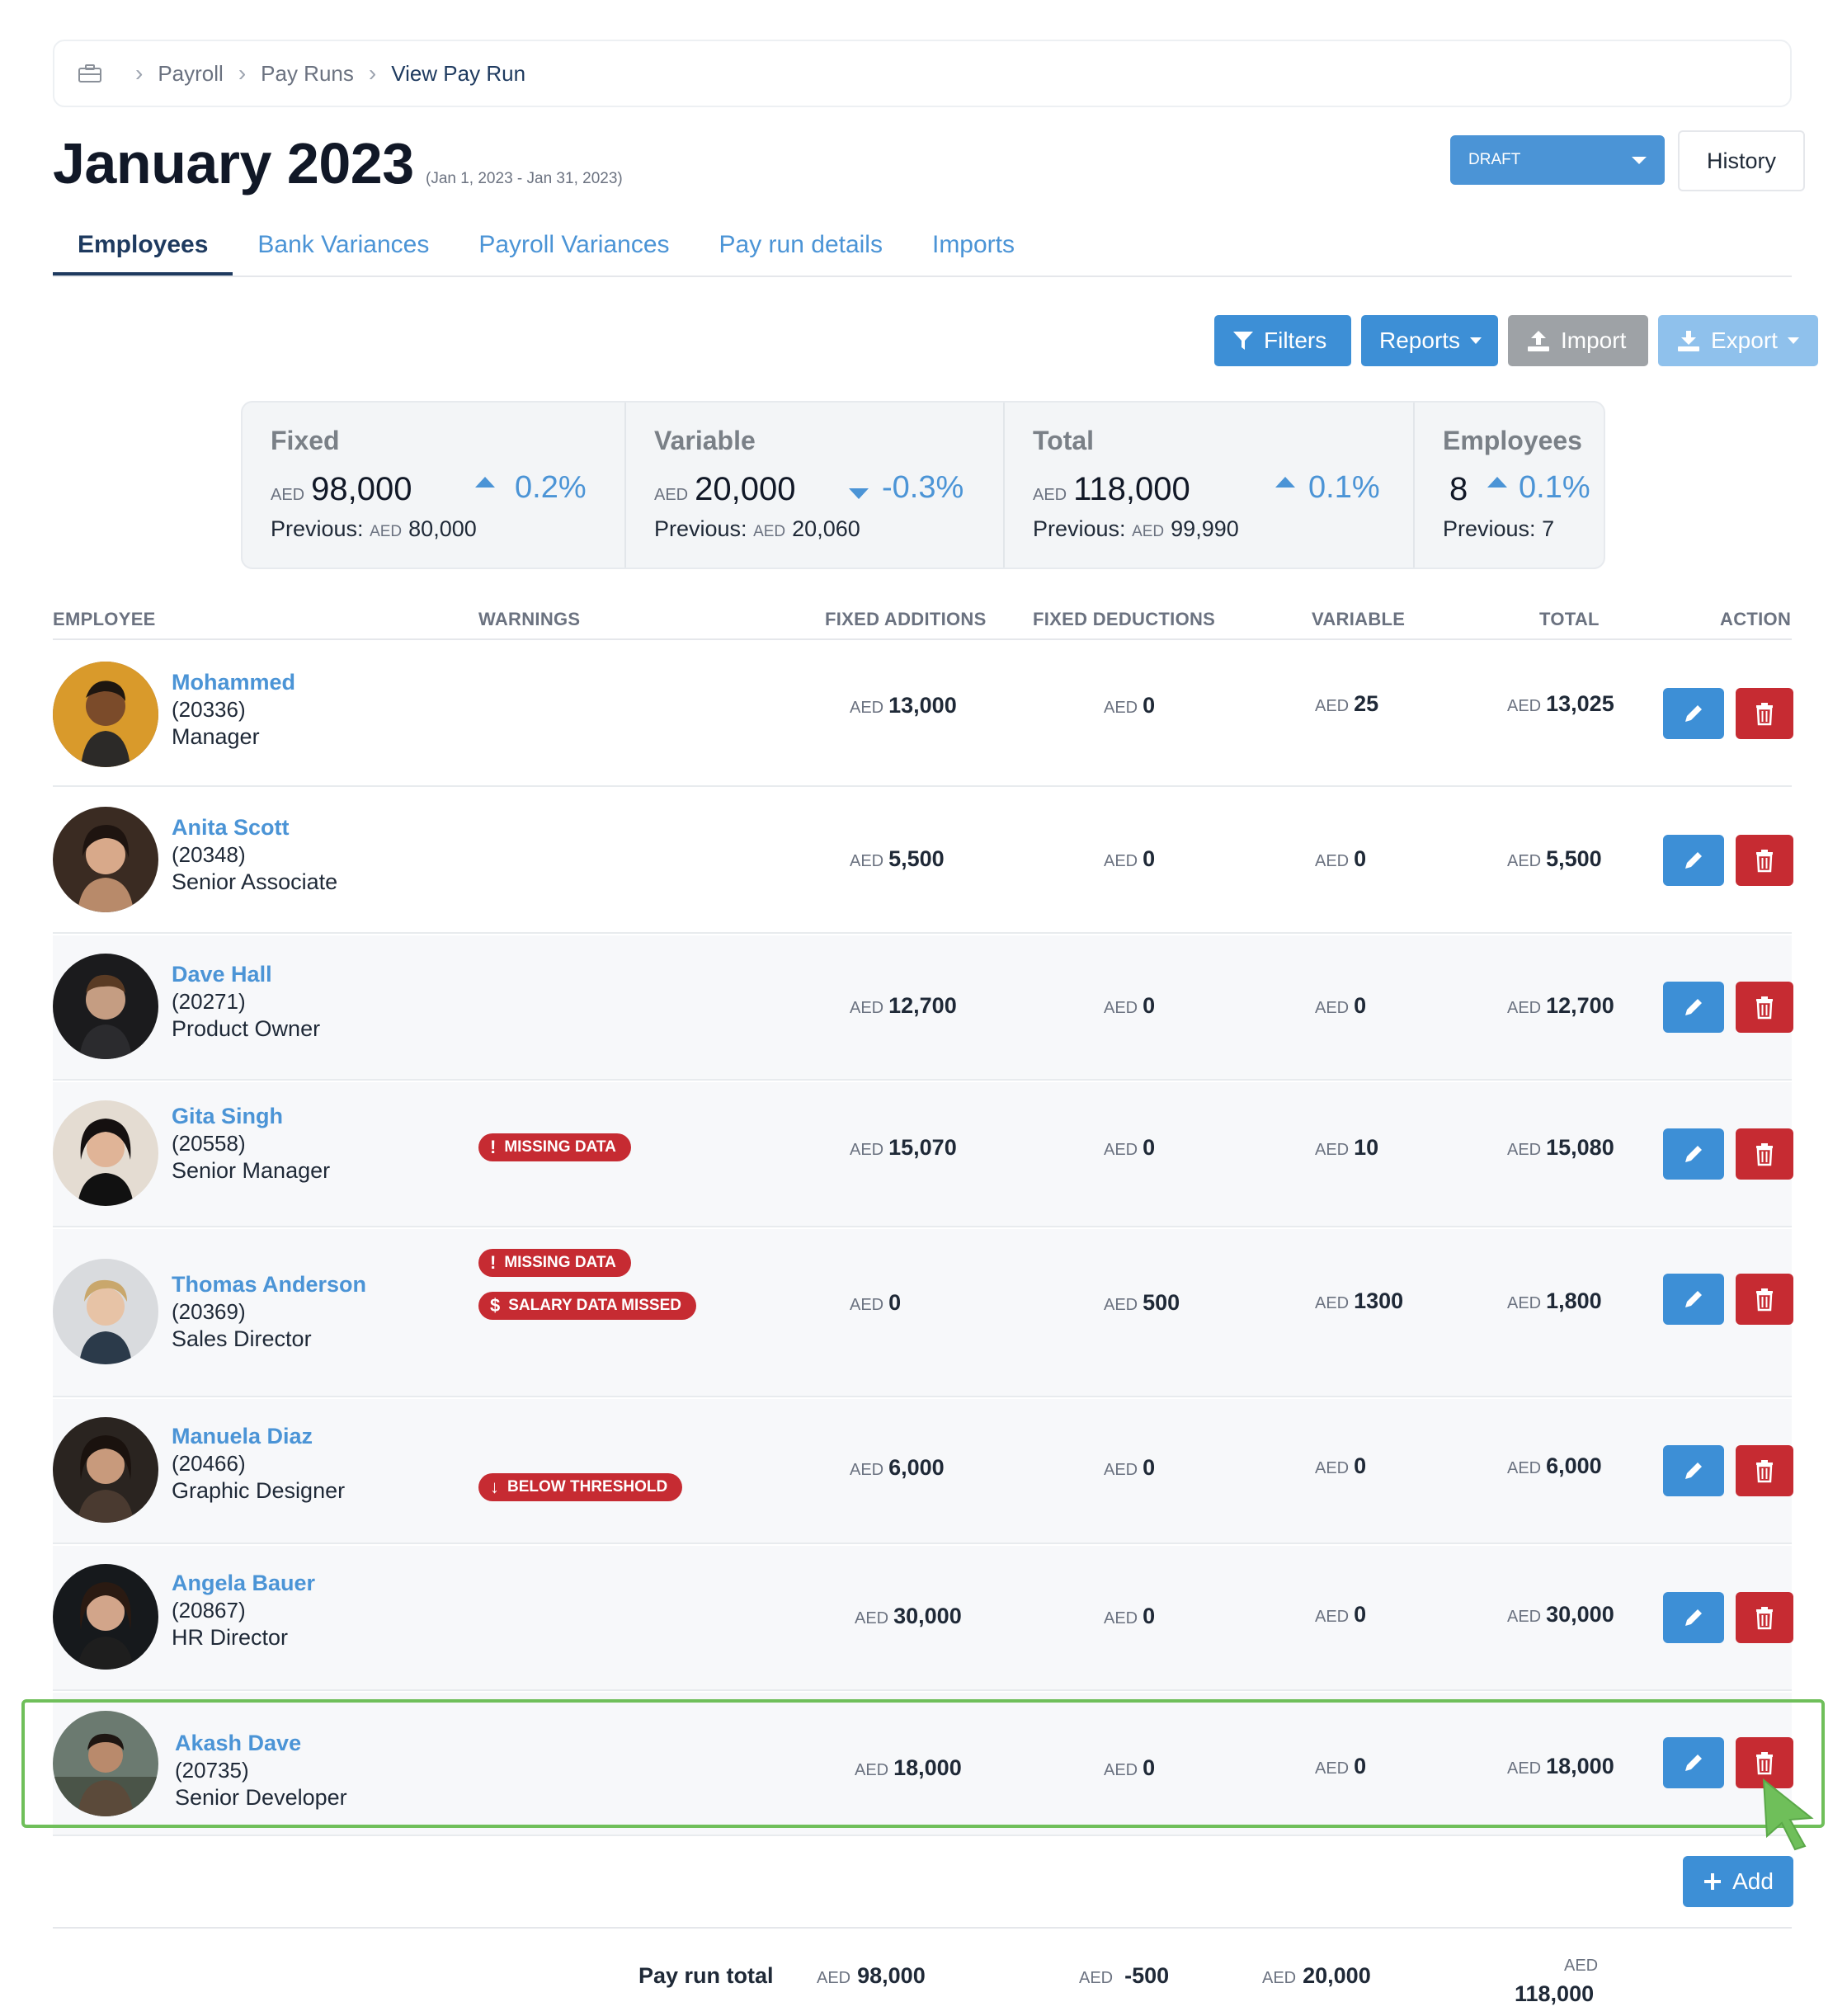 Image resolution: width=1847 pixels, height=2016 pixels. What do you see at coordinates (231, 827) in the screenshot?
I see `employee-name-link: Anita Scott` at bounding box center [231, 827].